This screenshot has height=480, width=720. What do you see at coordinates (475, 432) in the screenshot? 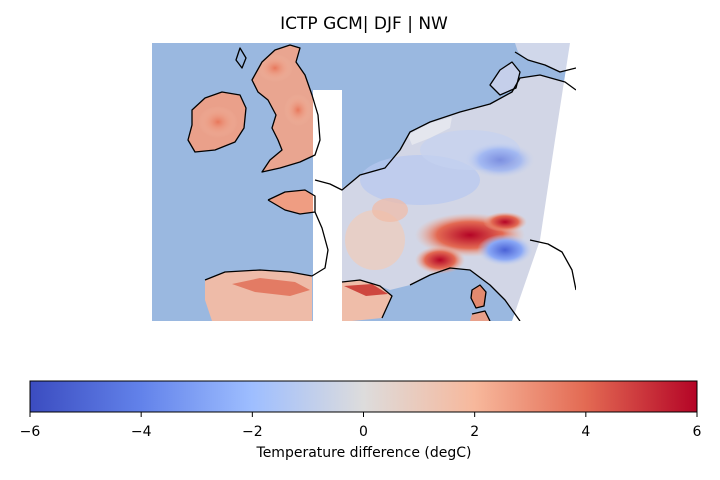
I see `colorbar-tick-label: 2` at bounding box center [475, 432].